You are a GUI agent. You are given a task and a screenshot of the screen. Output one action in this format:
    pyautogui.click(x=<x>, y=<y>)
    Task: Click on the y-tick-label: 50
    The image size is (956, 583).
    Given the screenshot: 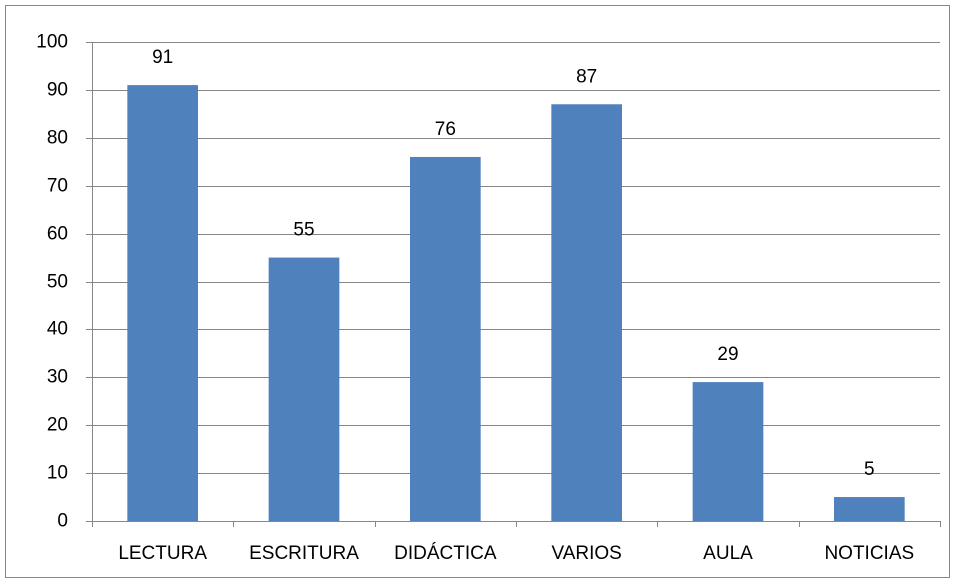 What is the action you would take?
    pyautogui.click(x=57, y=282)
    